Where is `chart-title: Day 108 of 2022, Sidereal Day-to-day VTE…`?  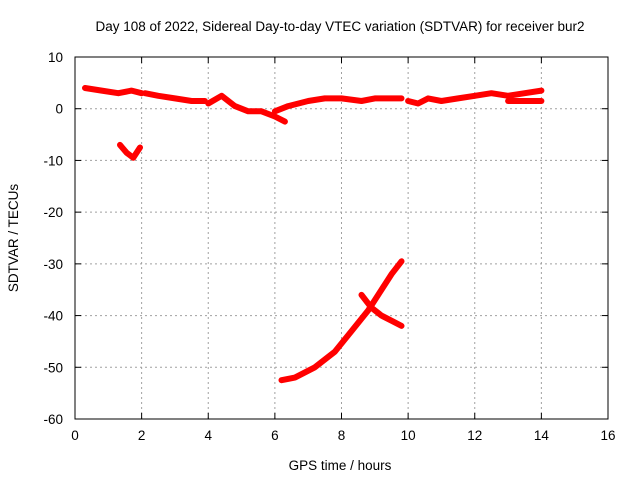 chart-title: Day 108 of 2022, Sidereal Day-to-day VTE… is located at coordinates (340, 26).